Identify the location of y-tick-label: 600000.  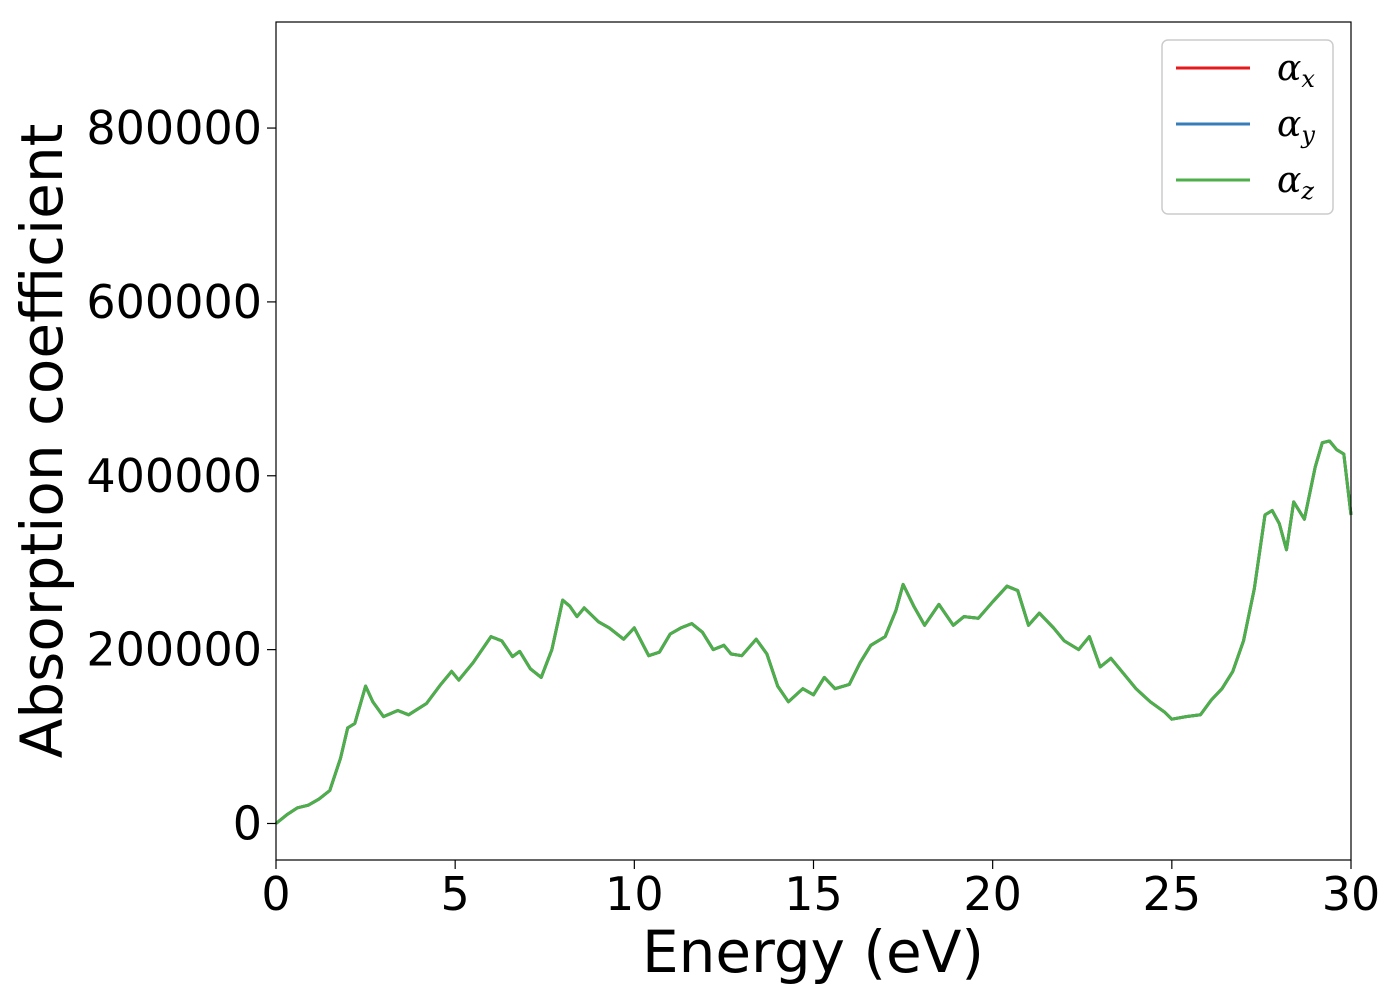
(174, 302).